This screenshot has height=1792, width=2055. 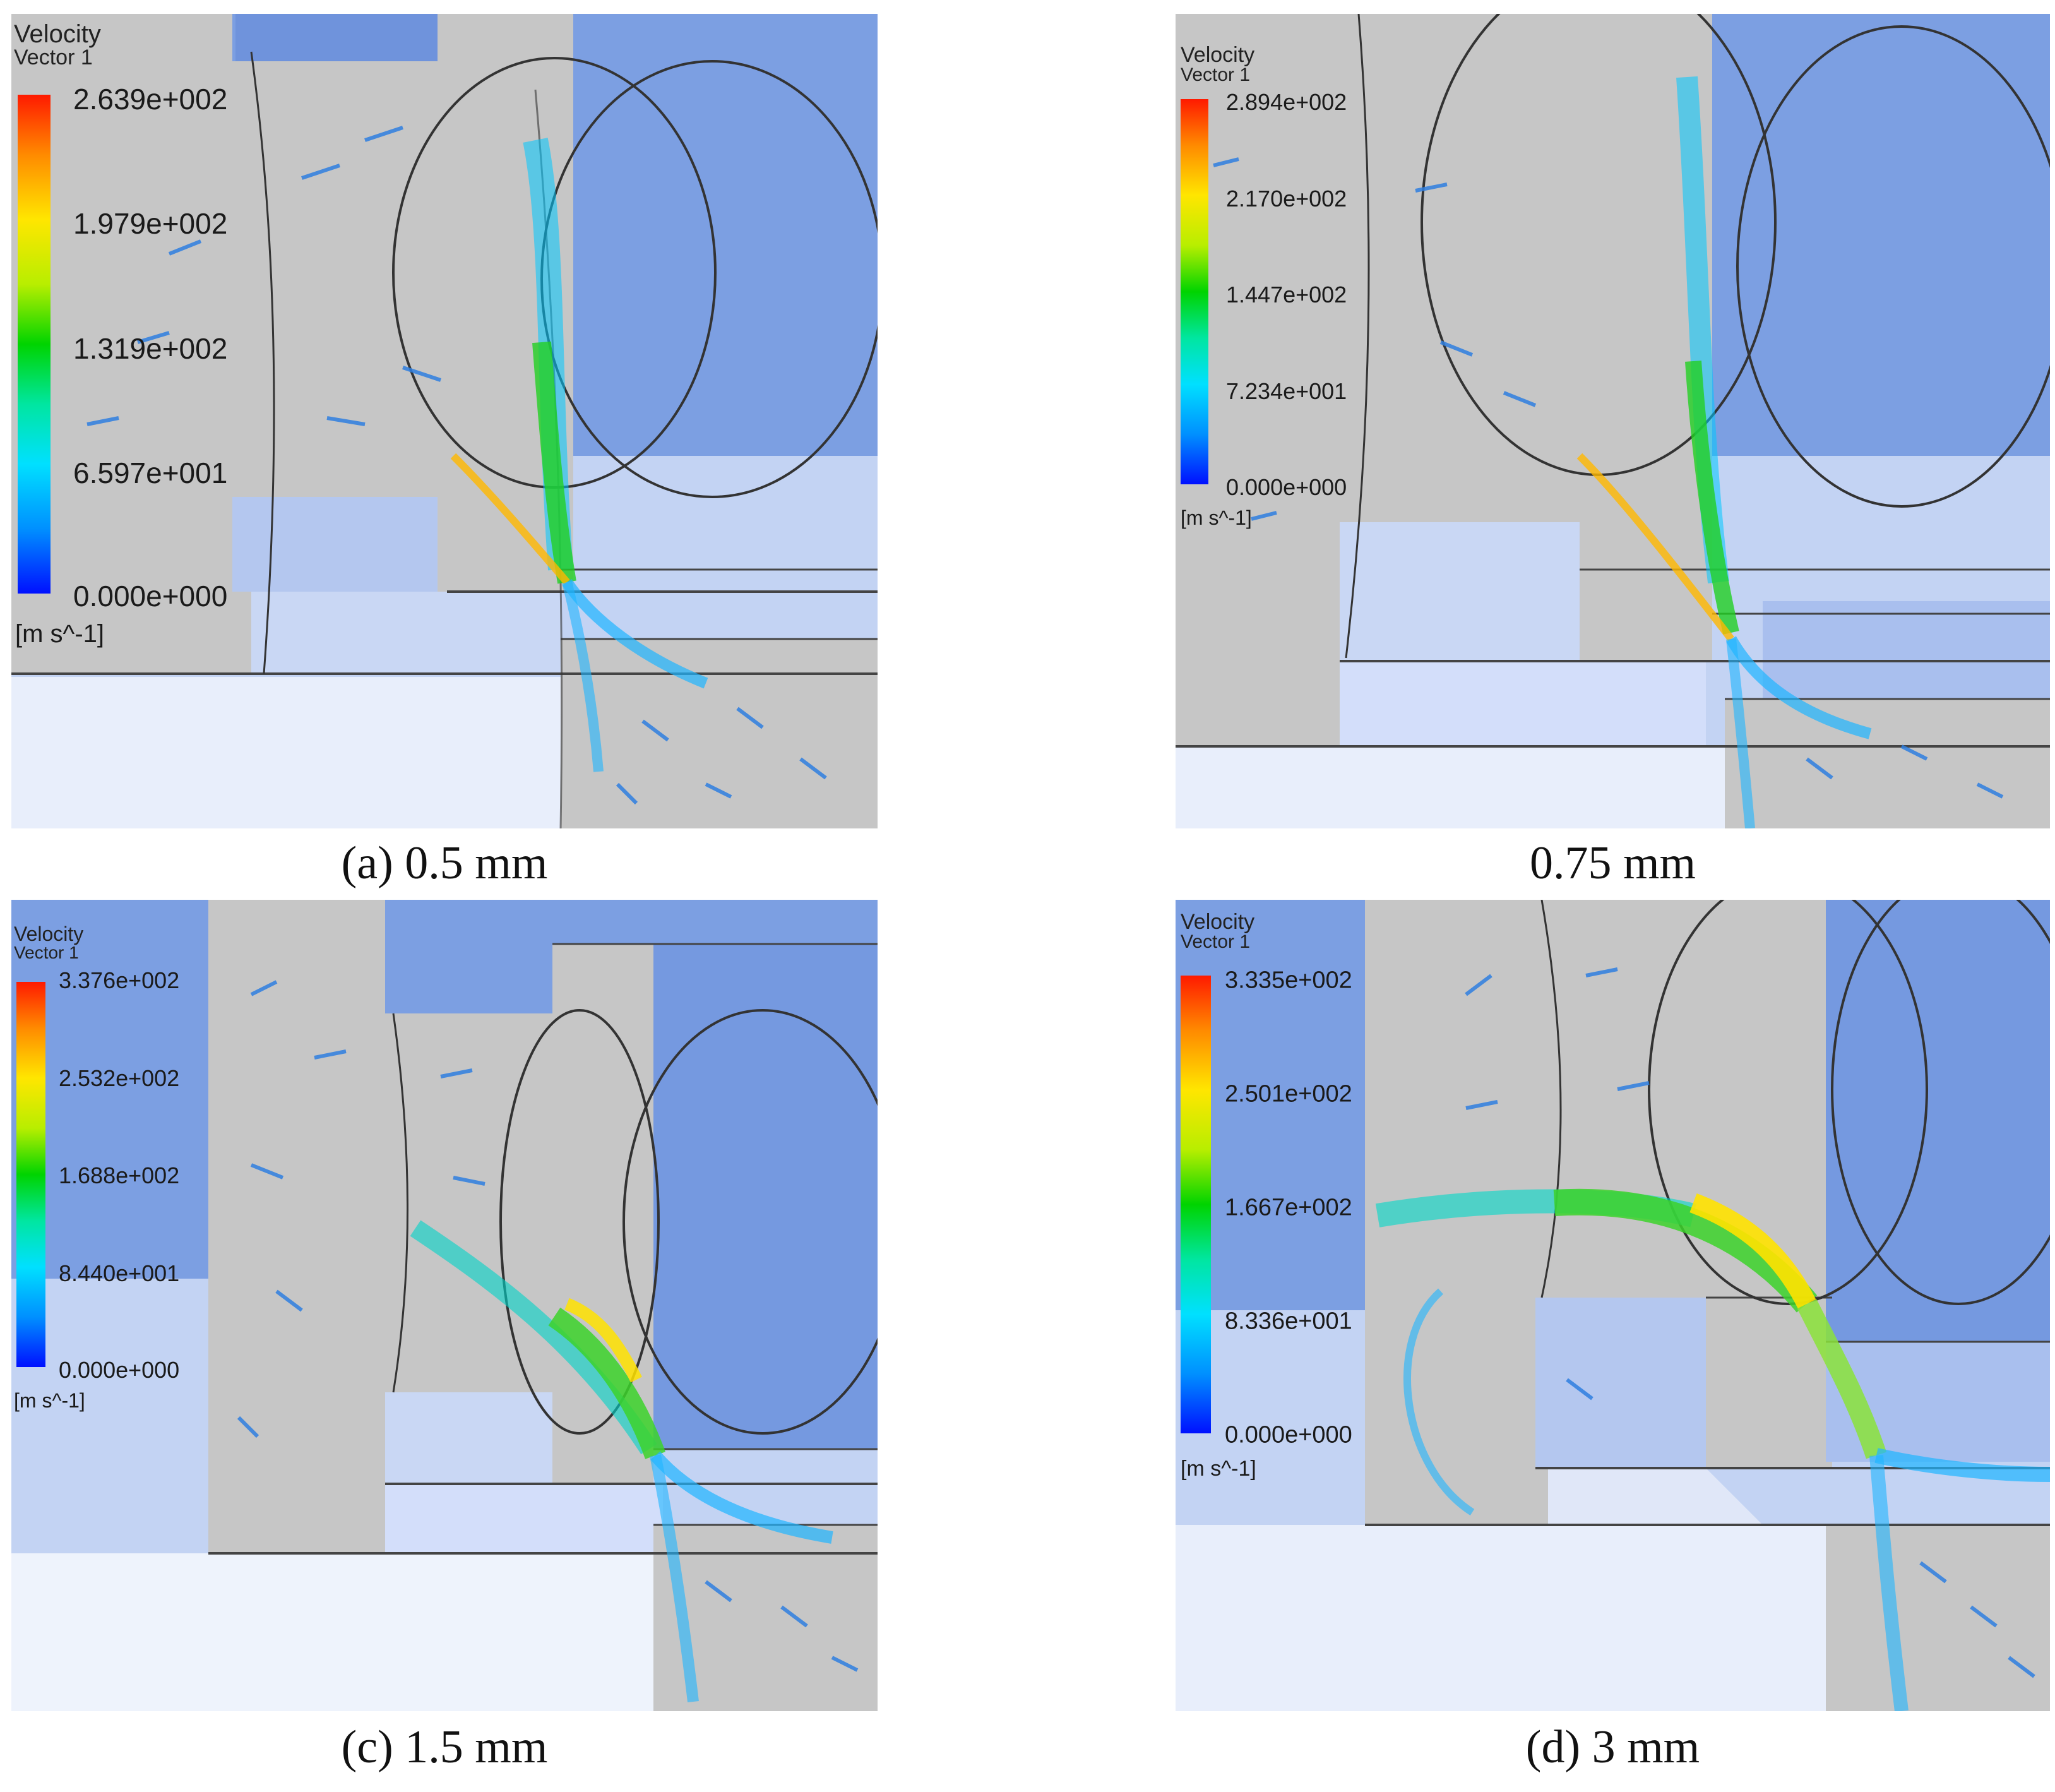 I want to click on legend-tick-max: 2.639e+002, so click(x=150, y=100).